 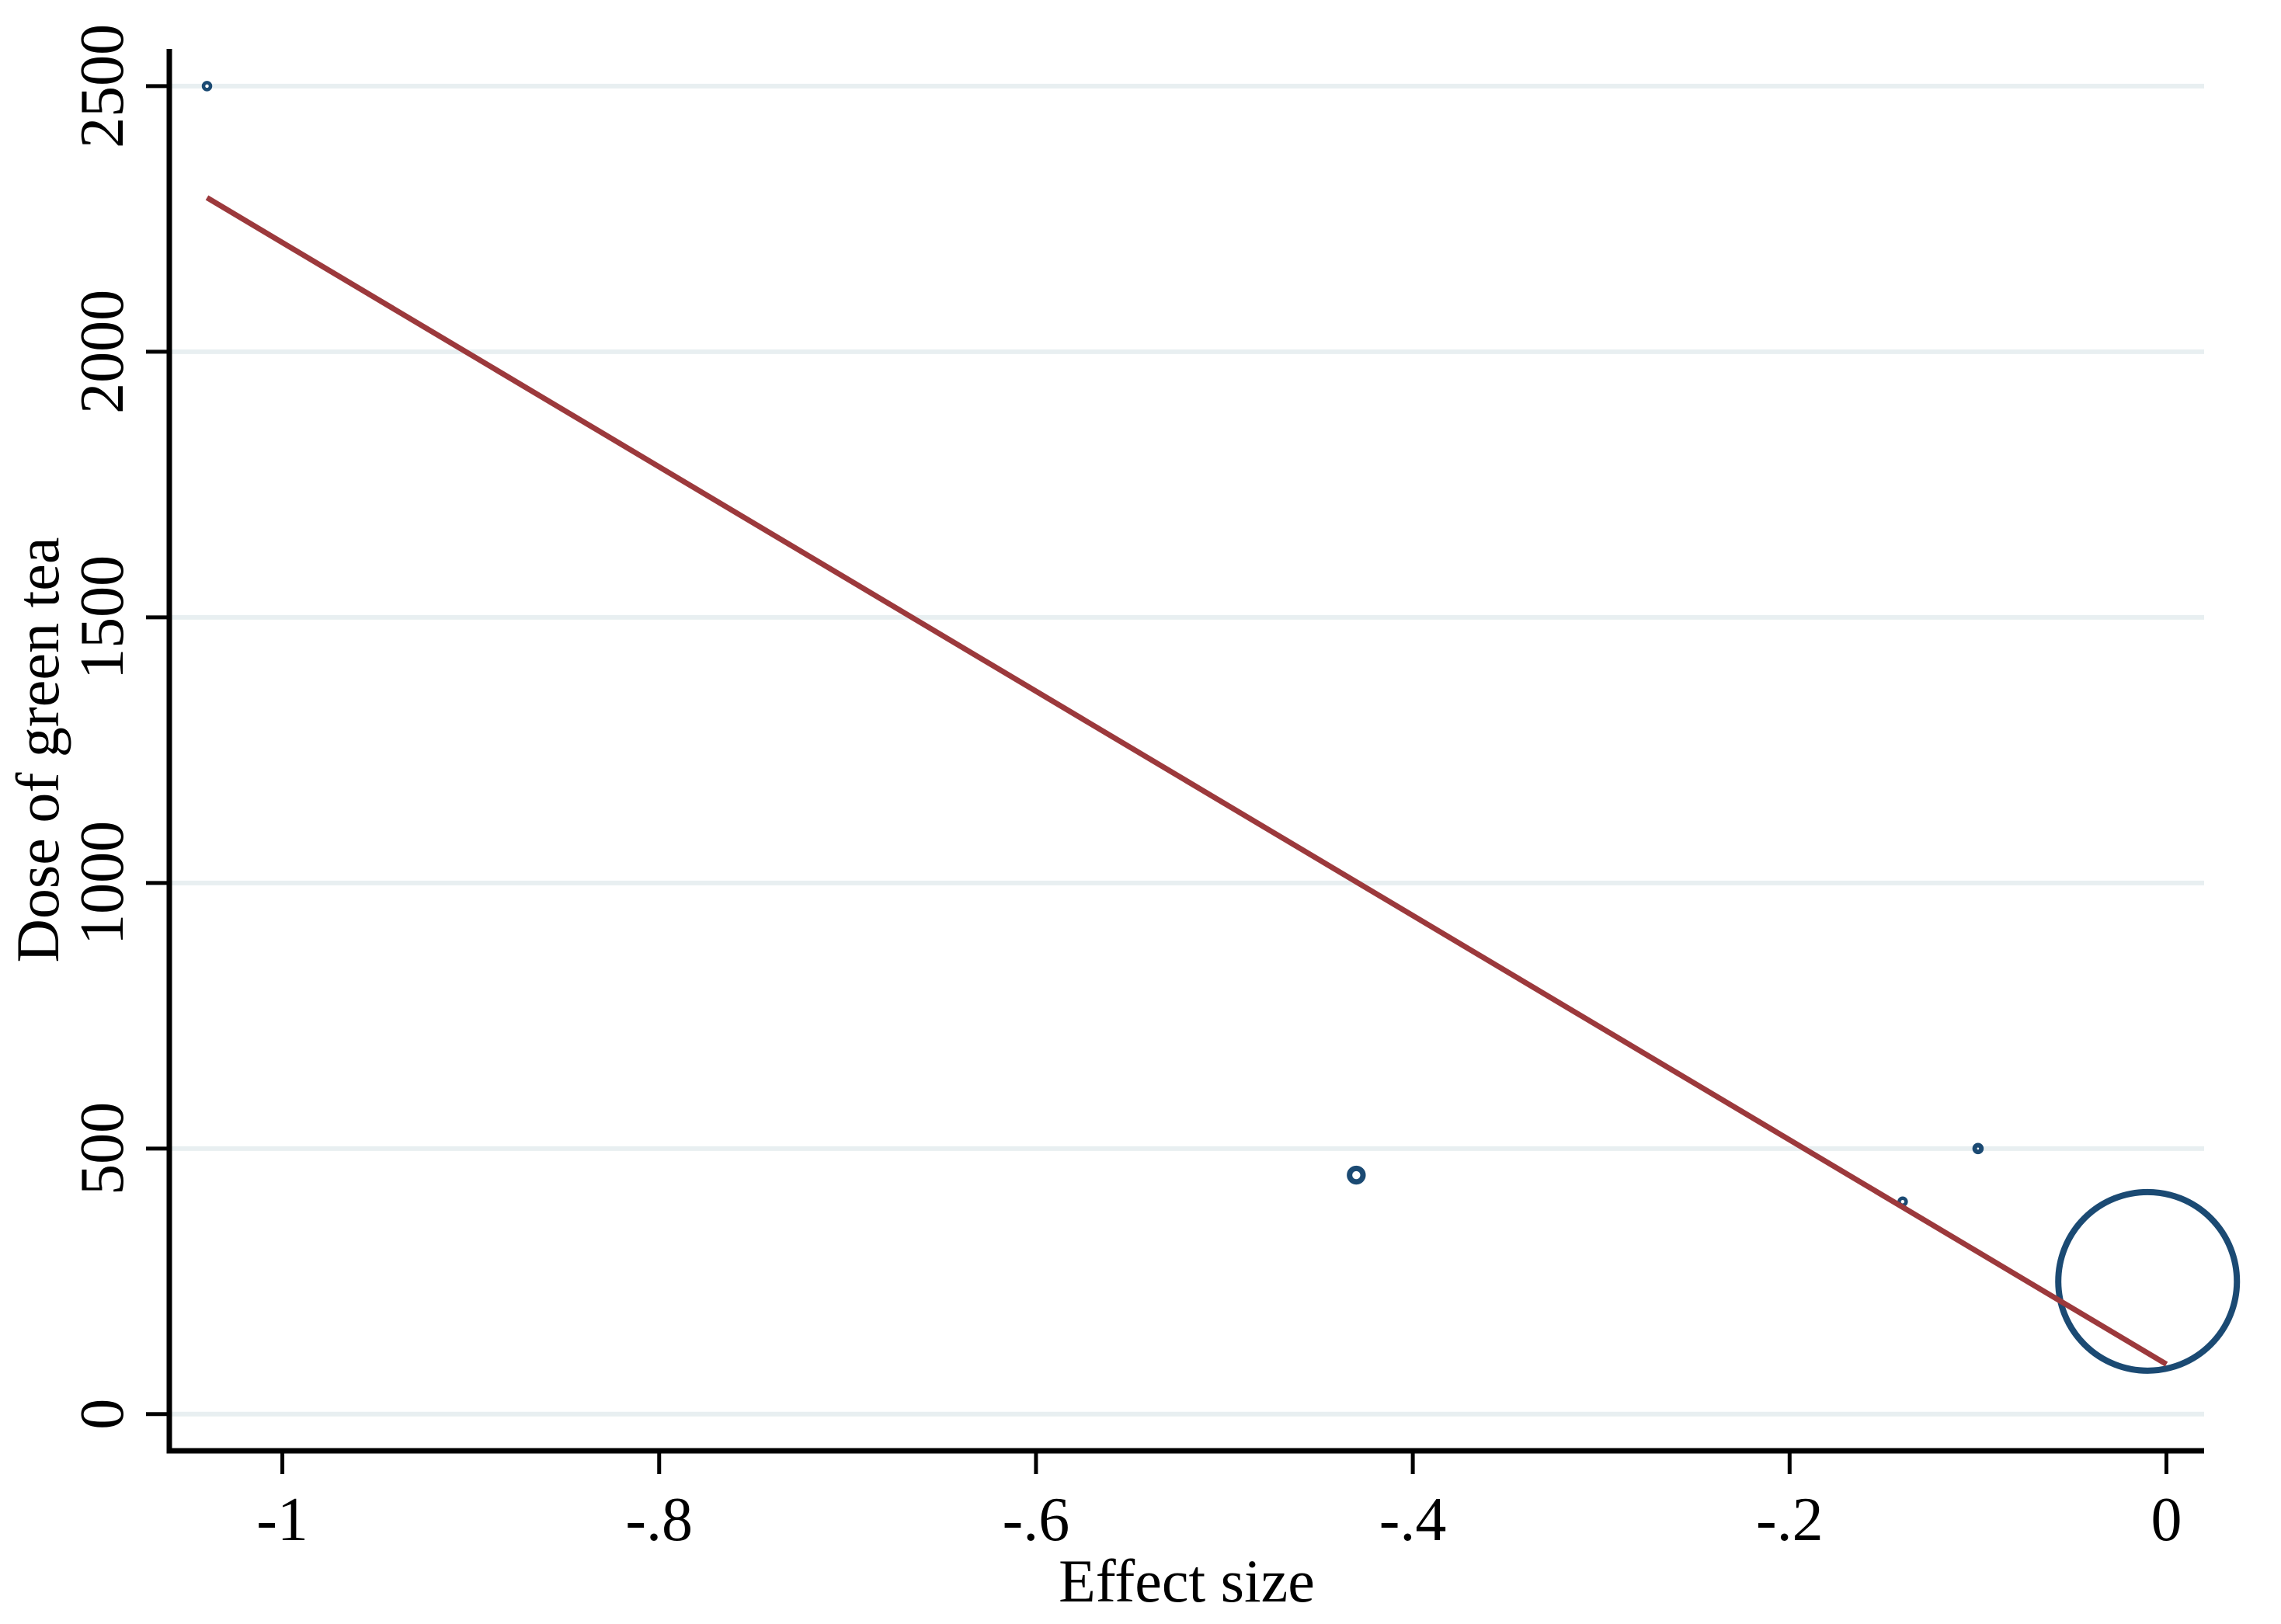 What do you see at coordinates (102, 352) in the screenshot?
I see `y-tick-label: 2000` at bounding box center [102, 352].